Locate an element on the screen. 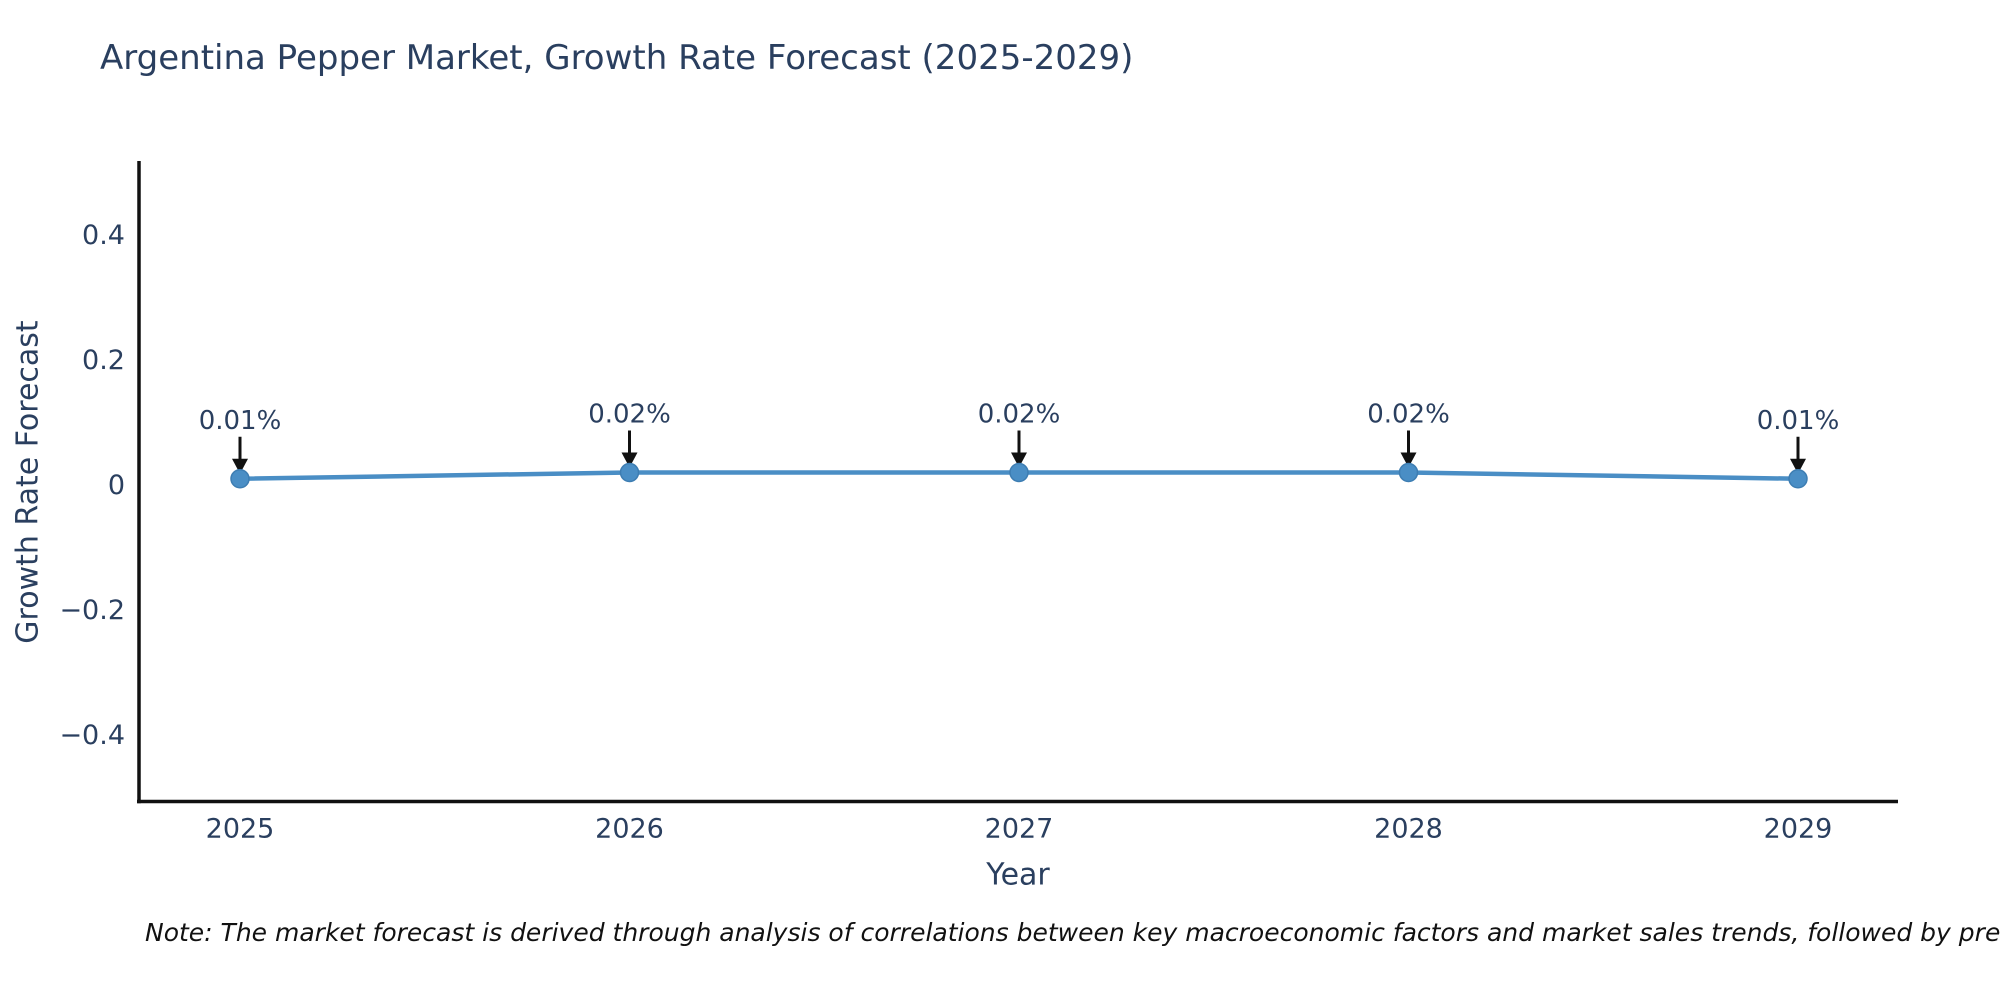 Image resolution: width=2000 pixels, height=1000 pixels. x-tick-label: 2027 is located at coordinates (1019, 829).